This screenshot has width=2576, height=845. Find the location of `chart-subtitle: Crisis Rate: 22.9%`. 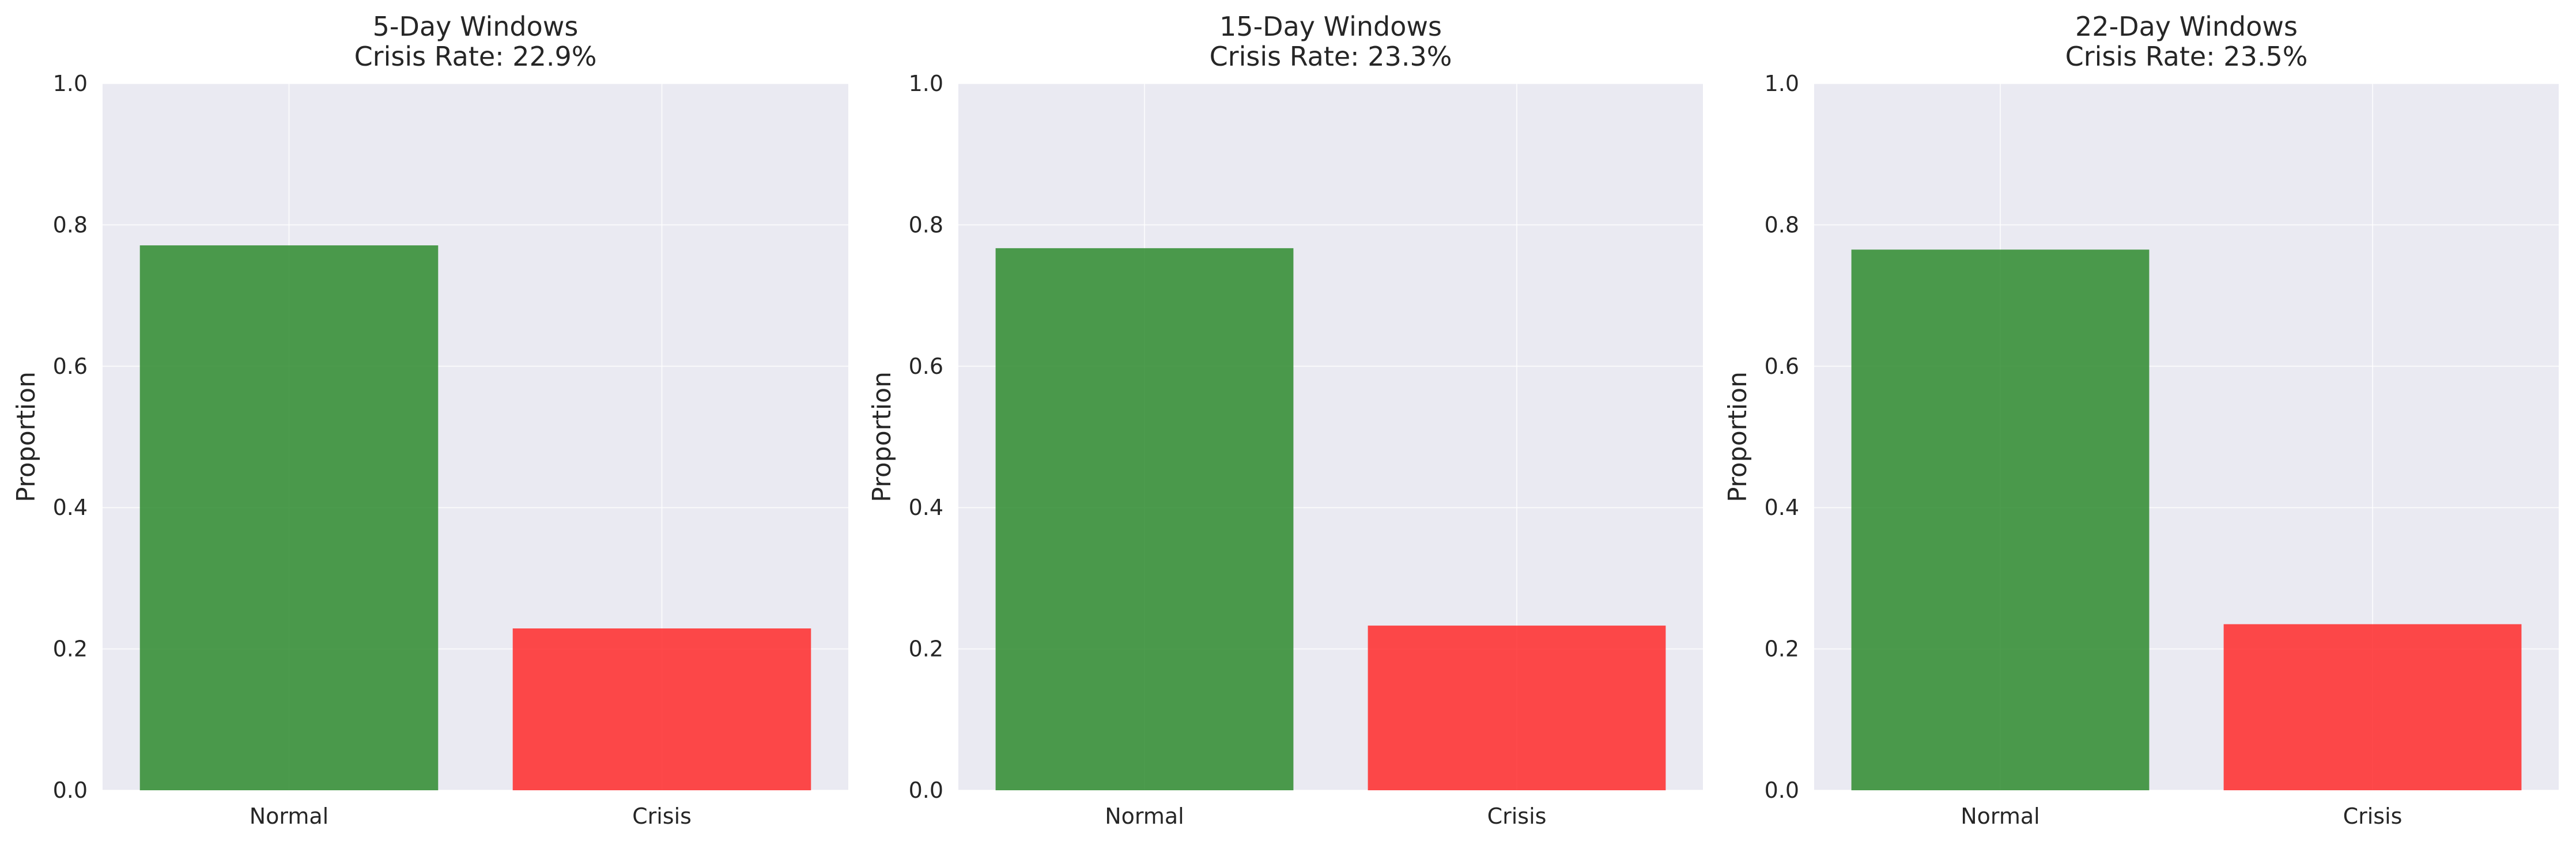

chart-subtitle: Crisis Rate: 22.9% is located at coordinates (475, 56).